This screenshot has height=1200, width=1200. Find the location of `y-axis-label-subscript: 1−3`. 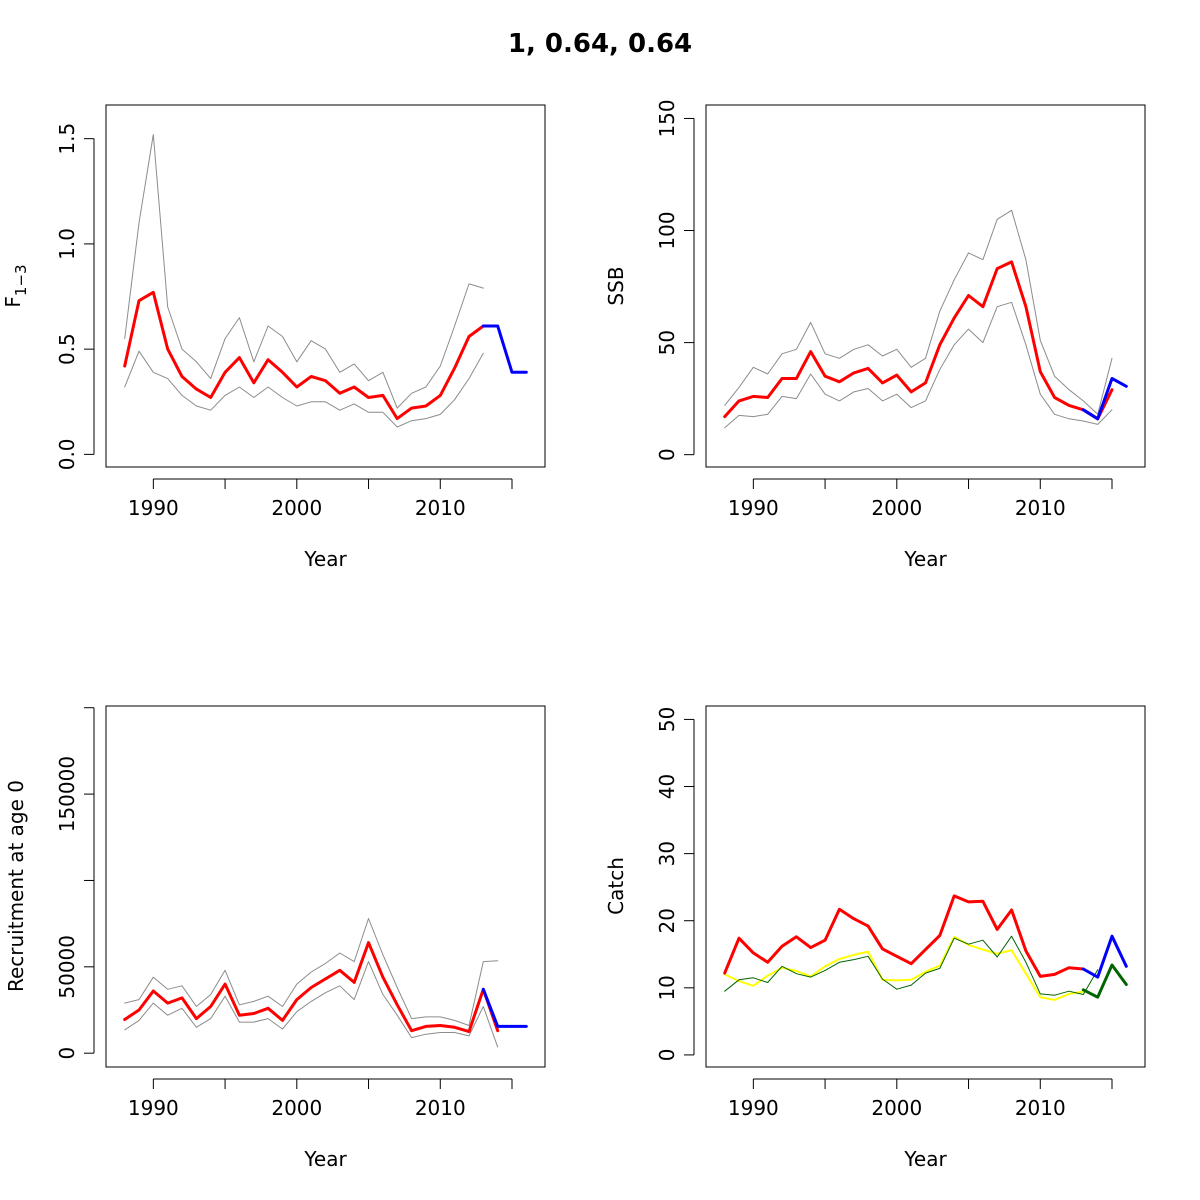

y-axis-label-subscript: 1−3 is located at coordinates (21, 280).